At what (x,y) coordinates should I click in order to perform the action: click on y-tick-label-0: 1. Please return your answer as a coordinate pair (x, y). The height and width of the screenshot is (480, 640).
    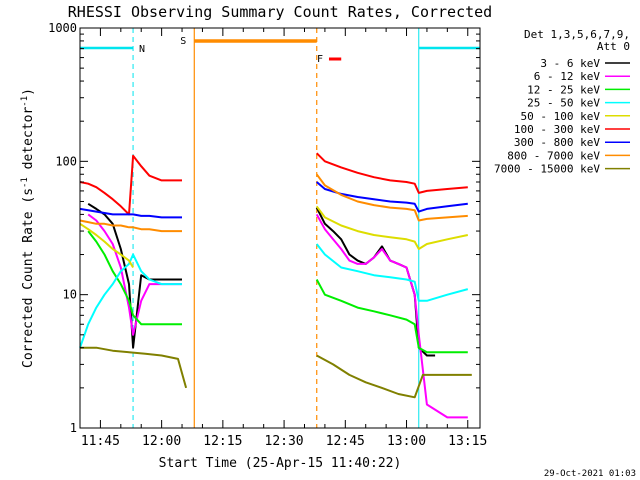
    Looking at the image, I should click on (73, 428).